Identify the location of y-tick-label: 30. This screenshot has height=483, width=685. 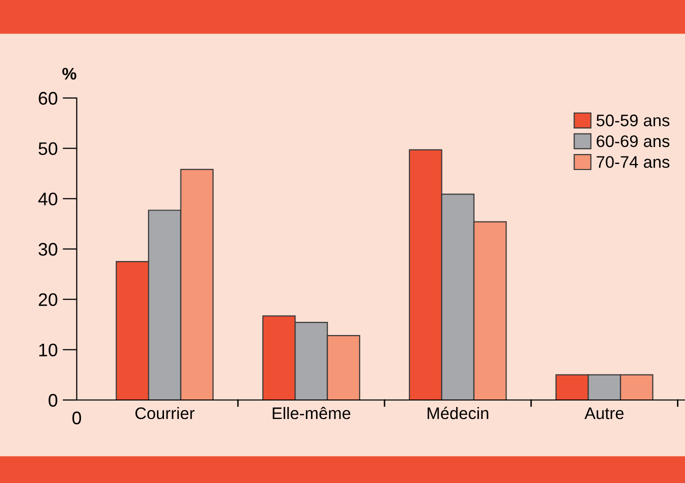
(48, 249).